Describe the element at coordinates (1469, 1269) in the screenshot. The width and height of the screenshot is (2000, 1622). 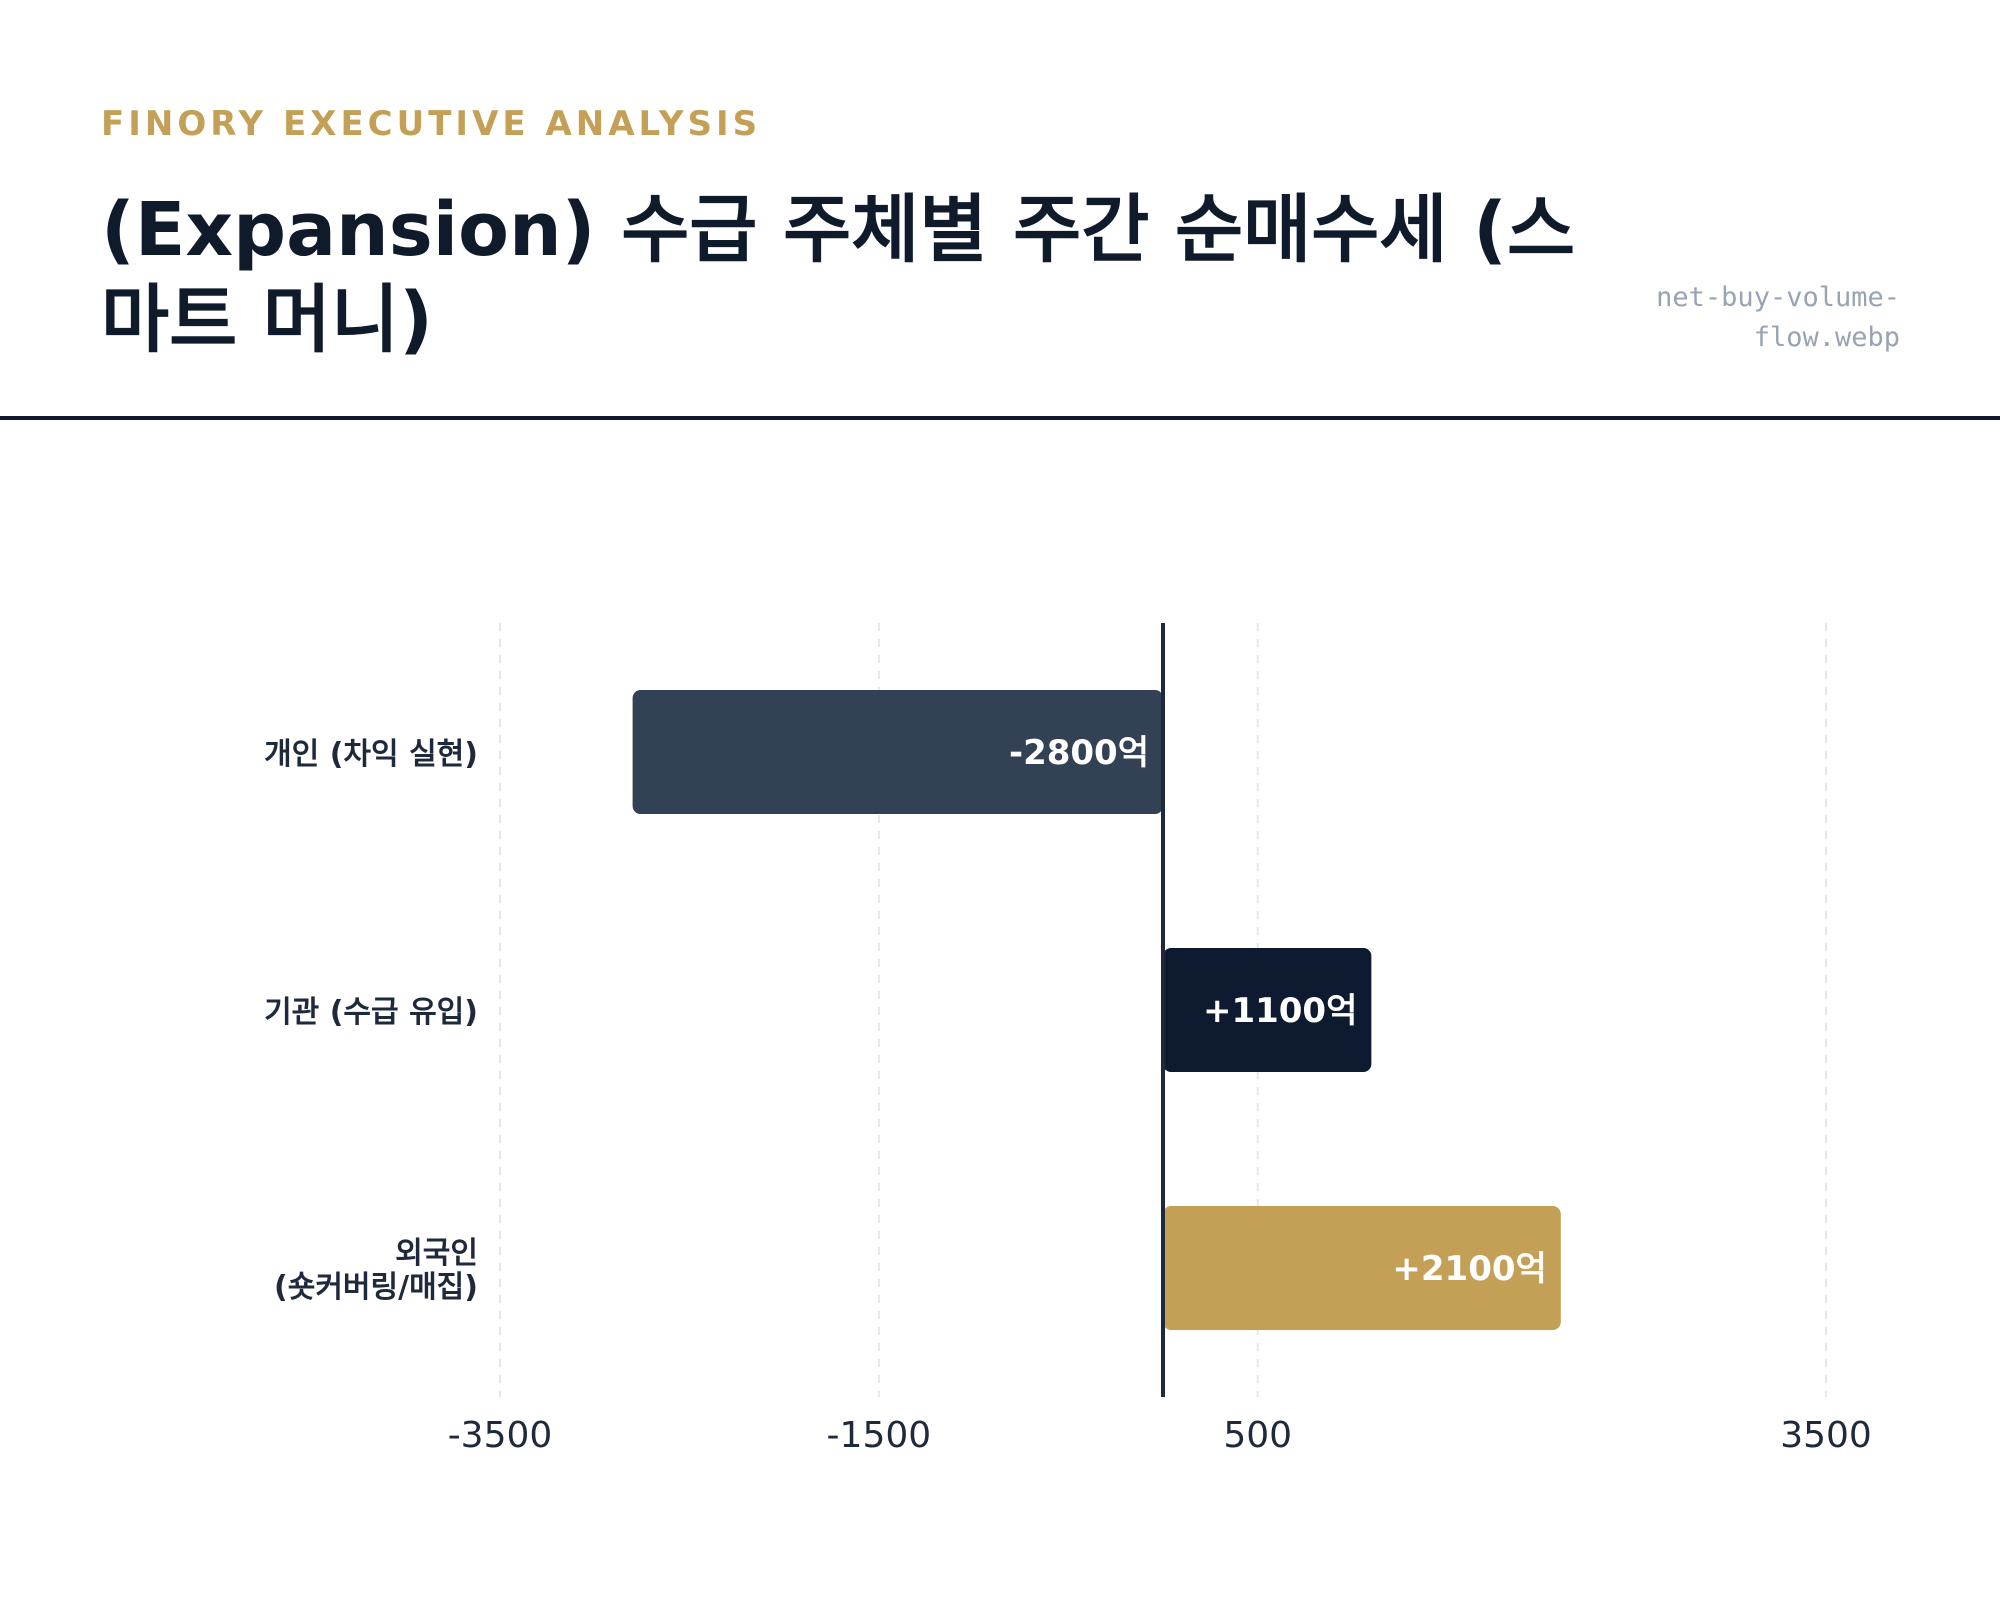
I see `bar-value-label: +2100억` at that location.